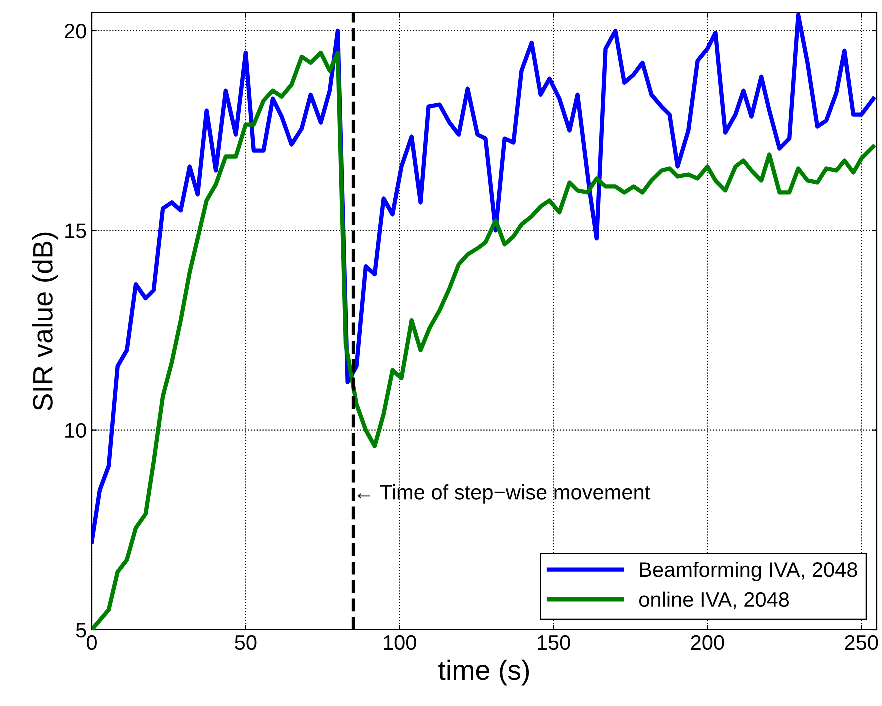 The image size is (882, 706). Describe the element at coordinates (554, 642) in the screenshot. I see `x-tick-label: 150` at that location.